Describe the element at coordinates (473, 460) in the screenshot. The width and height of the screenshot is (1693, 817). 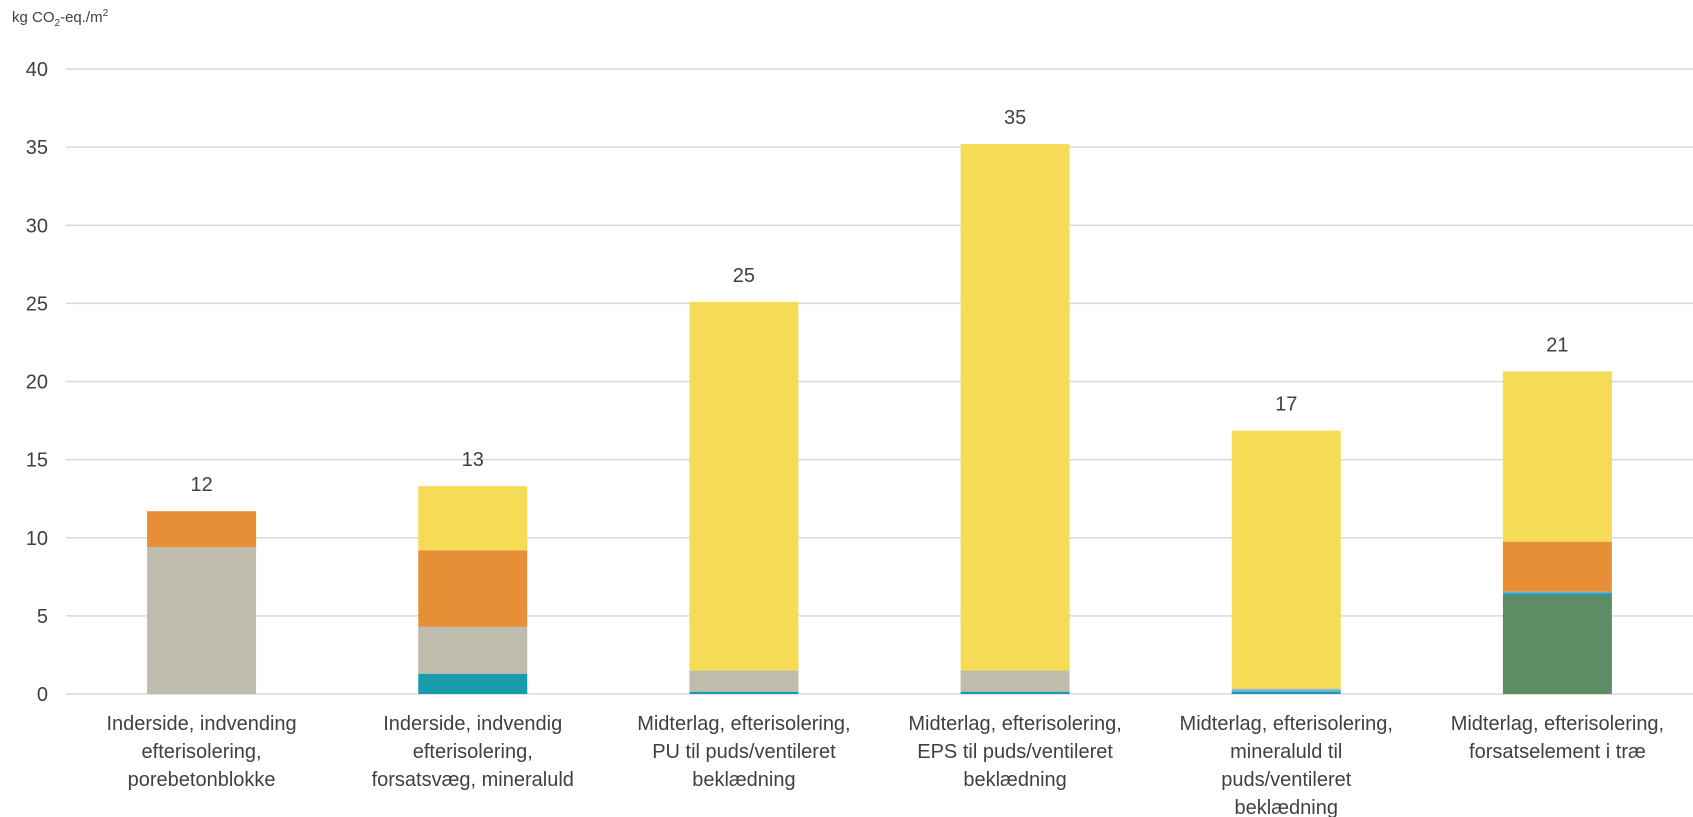
I see `total-label: 13` at that location.